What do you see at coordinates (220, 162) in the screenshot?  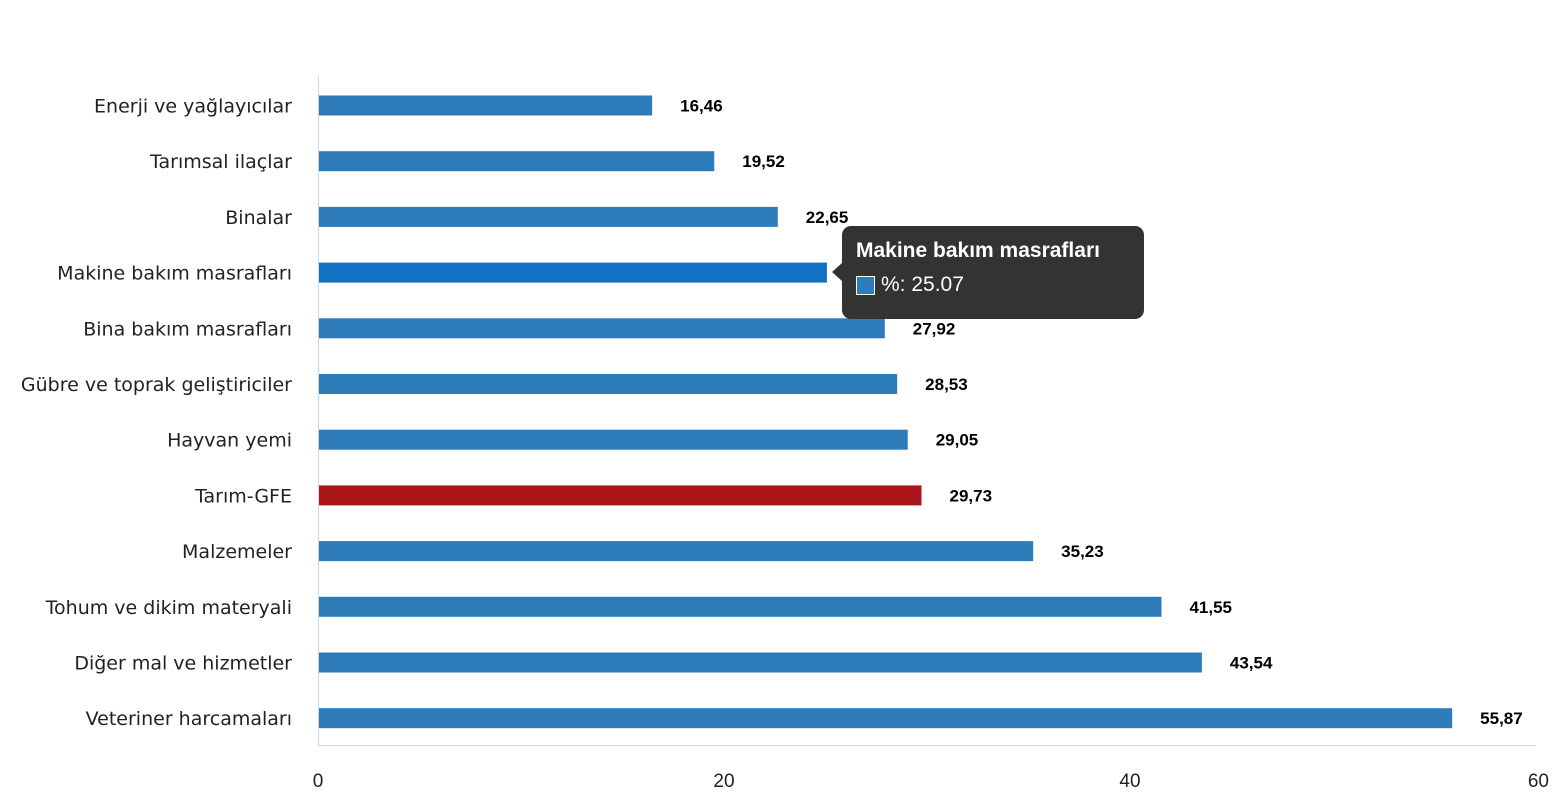 I see `category-label: Tarımsal ilaçlar` at bounding box center [220, 162].